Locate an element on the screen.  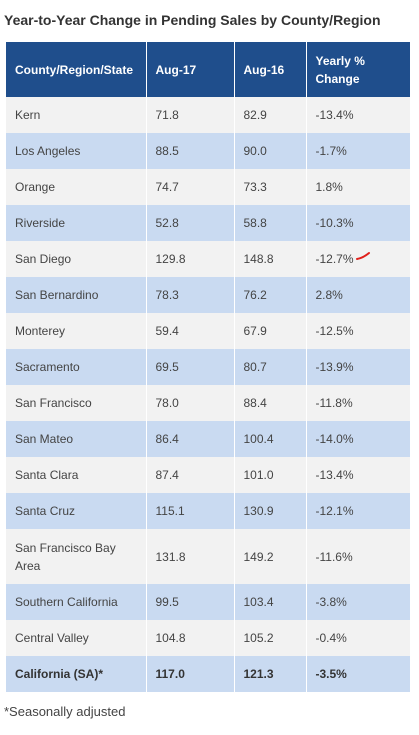
table-row: Los Angeles 88.5 90.0 -1.7% is located at coordinates (208, 151).